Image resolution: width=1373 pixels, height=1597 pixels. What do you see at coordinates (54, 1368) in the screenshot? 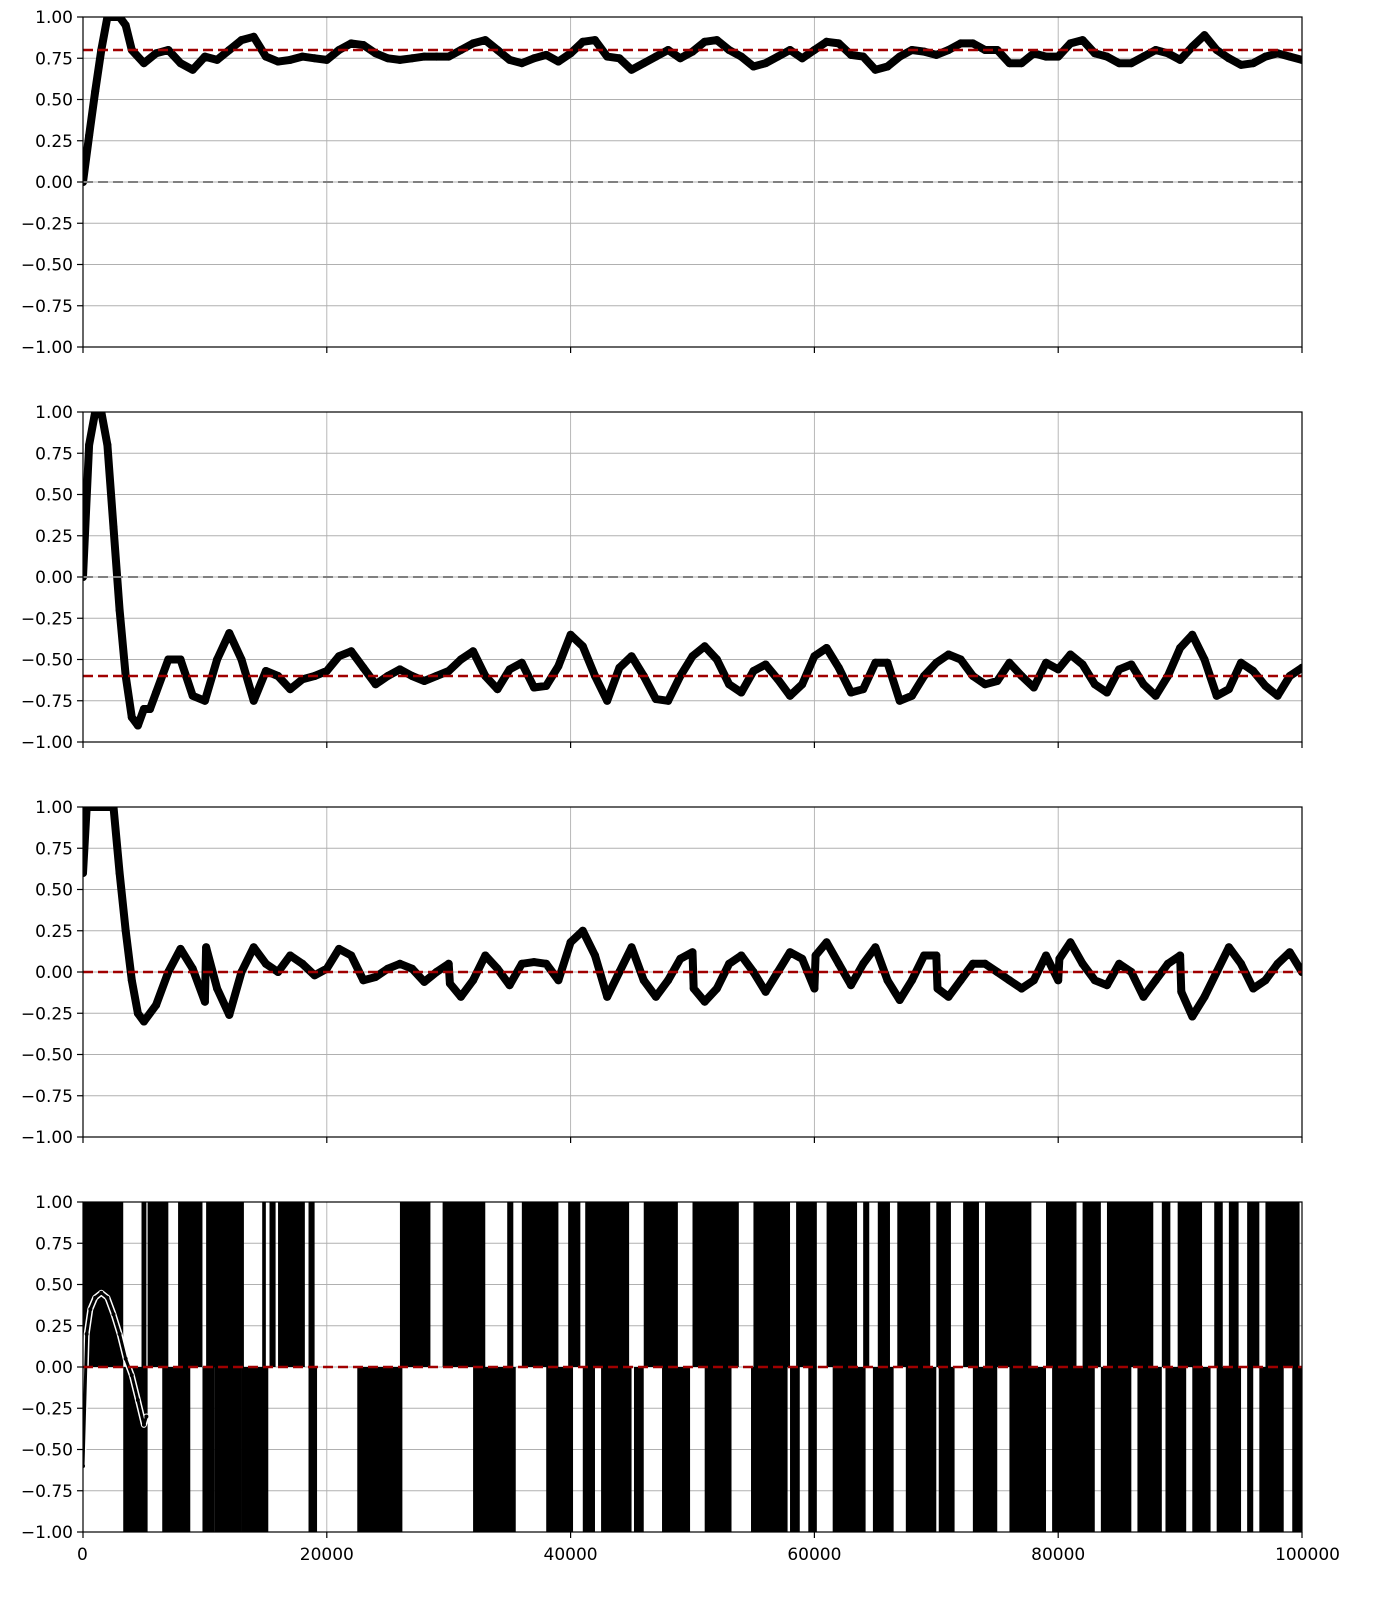
I see `y-tick-label: 0.00` at bounding box center [54, 1368].